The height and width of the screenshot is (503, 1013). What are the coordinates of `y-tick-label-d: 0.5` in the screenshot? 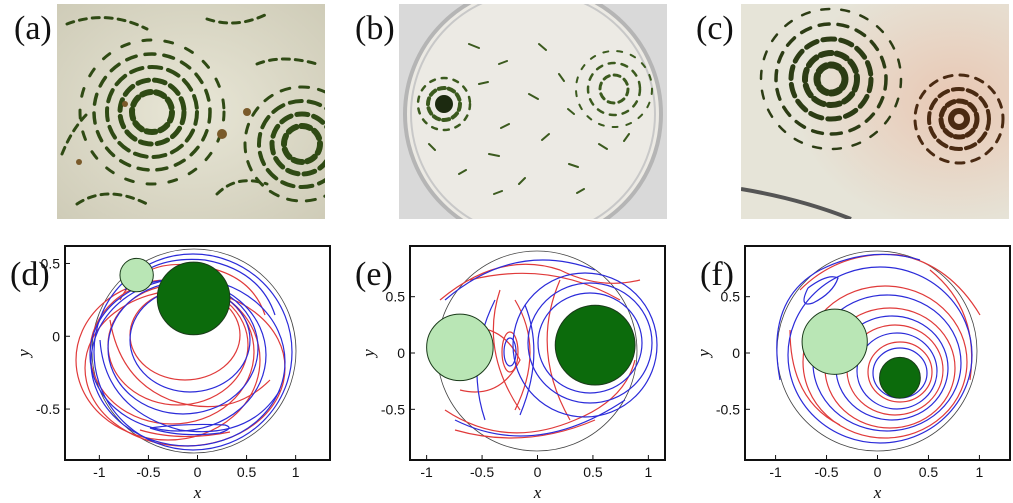 It's located at (51, 263).